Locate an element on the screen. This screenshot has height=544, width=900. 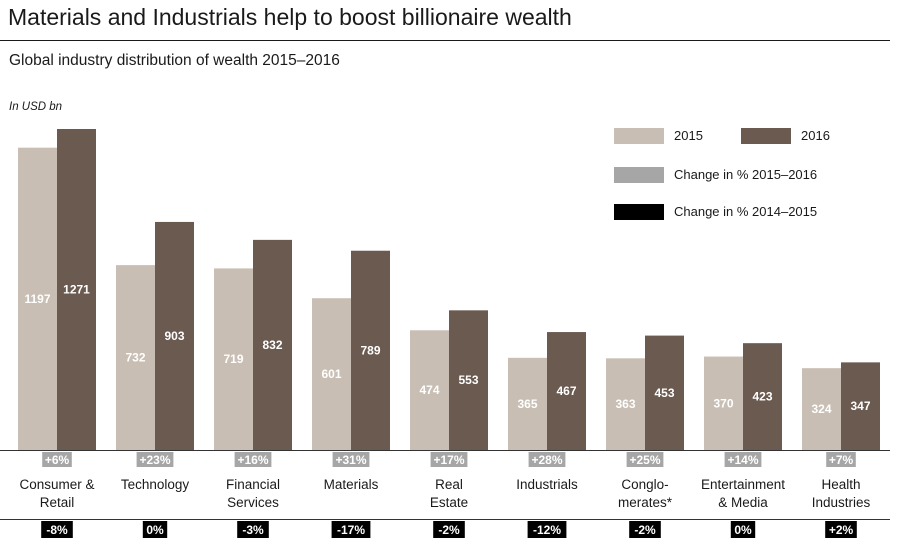
value-label-2016-entertainment-media: 423 is located at coordinates (762, 397).